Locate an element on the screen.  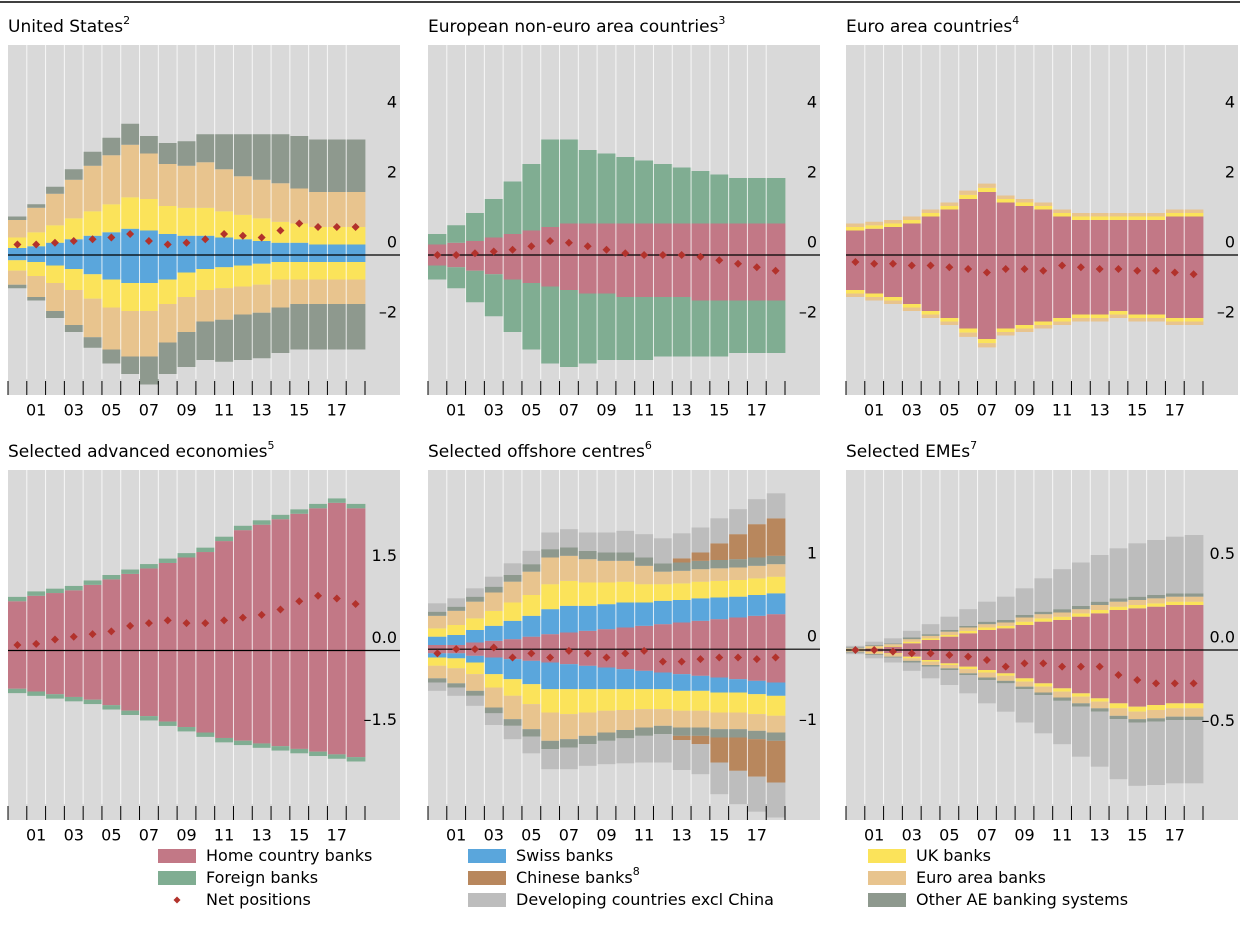
x-tick-label: 09 is located at coordinates (186, 410).